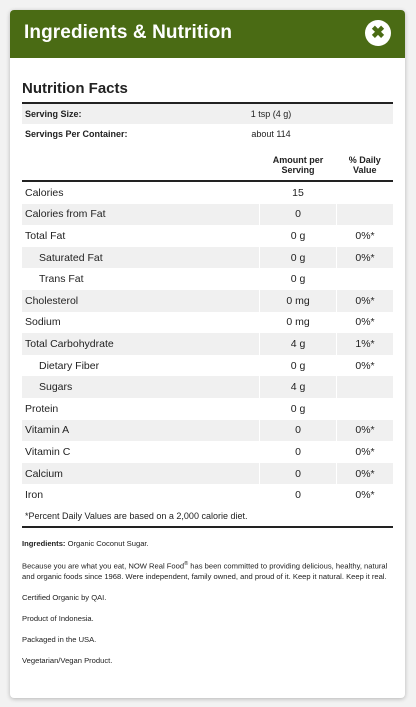 The height and width of the screenshot is (707, 416). What do you see at coordinates (364, 344) in the screenshot?
I see `nutrient-daily-value: 1%*` at bounding box center [364, 344].